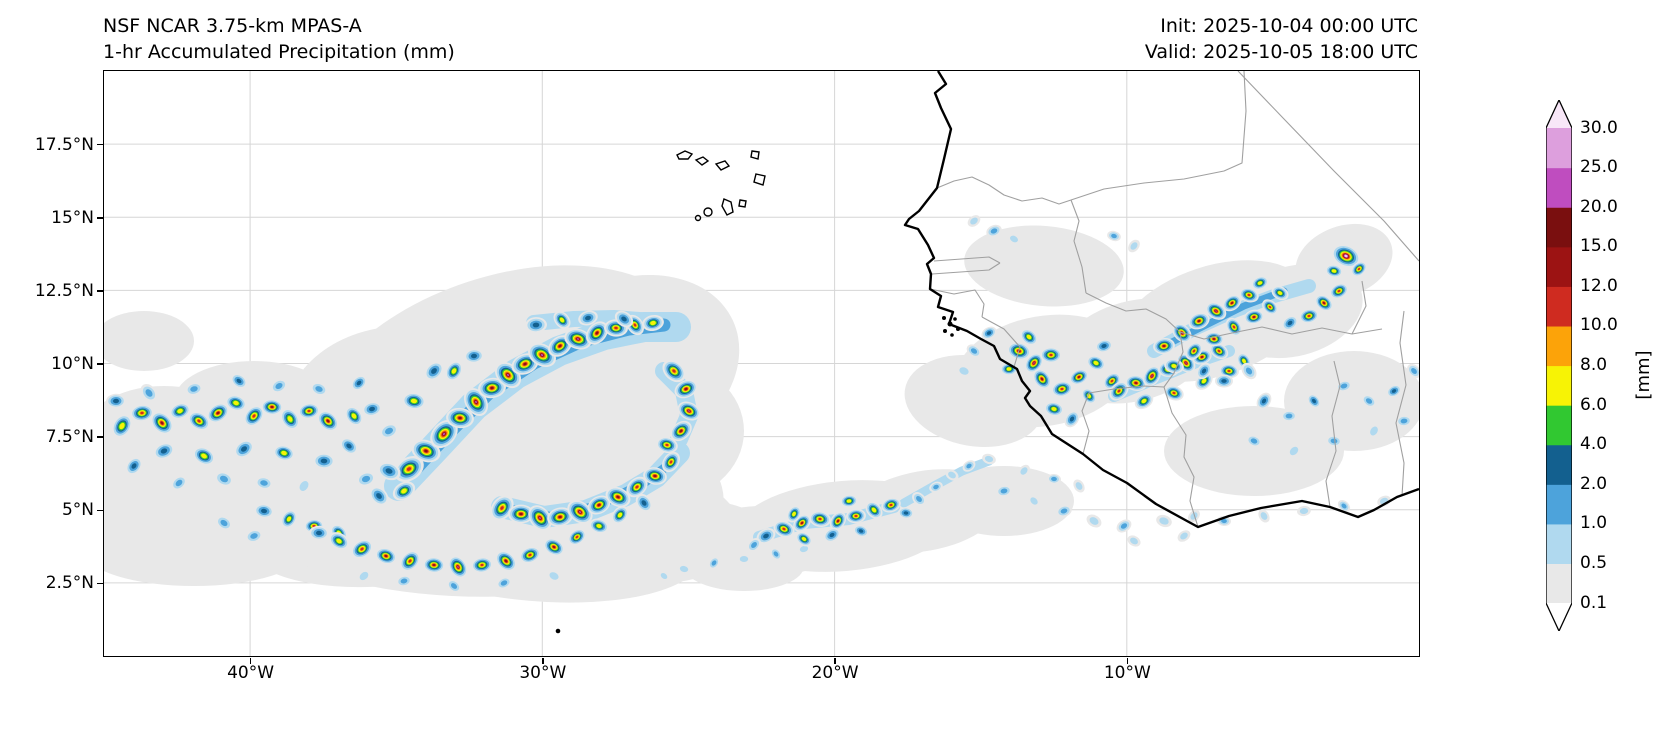 The width and height of the screenshot is (1662, 748). Describe the element at coordinates (1594, 523) in the screenshot. I see `colorbar-tick-label: 1.0` at that location.